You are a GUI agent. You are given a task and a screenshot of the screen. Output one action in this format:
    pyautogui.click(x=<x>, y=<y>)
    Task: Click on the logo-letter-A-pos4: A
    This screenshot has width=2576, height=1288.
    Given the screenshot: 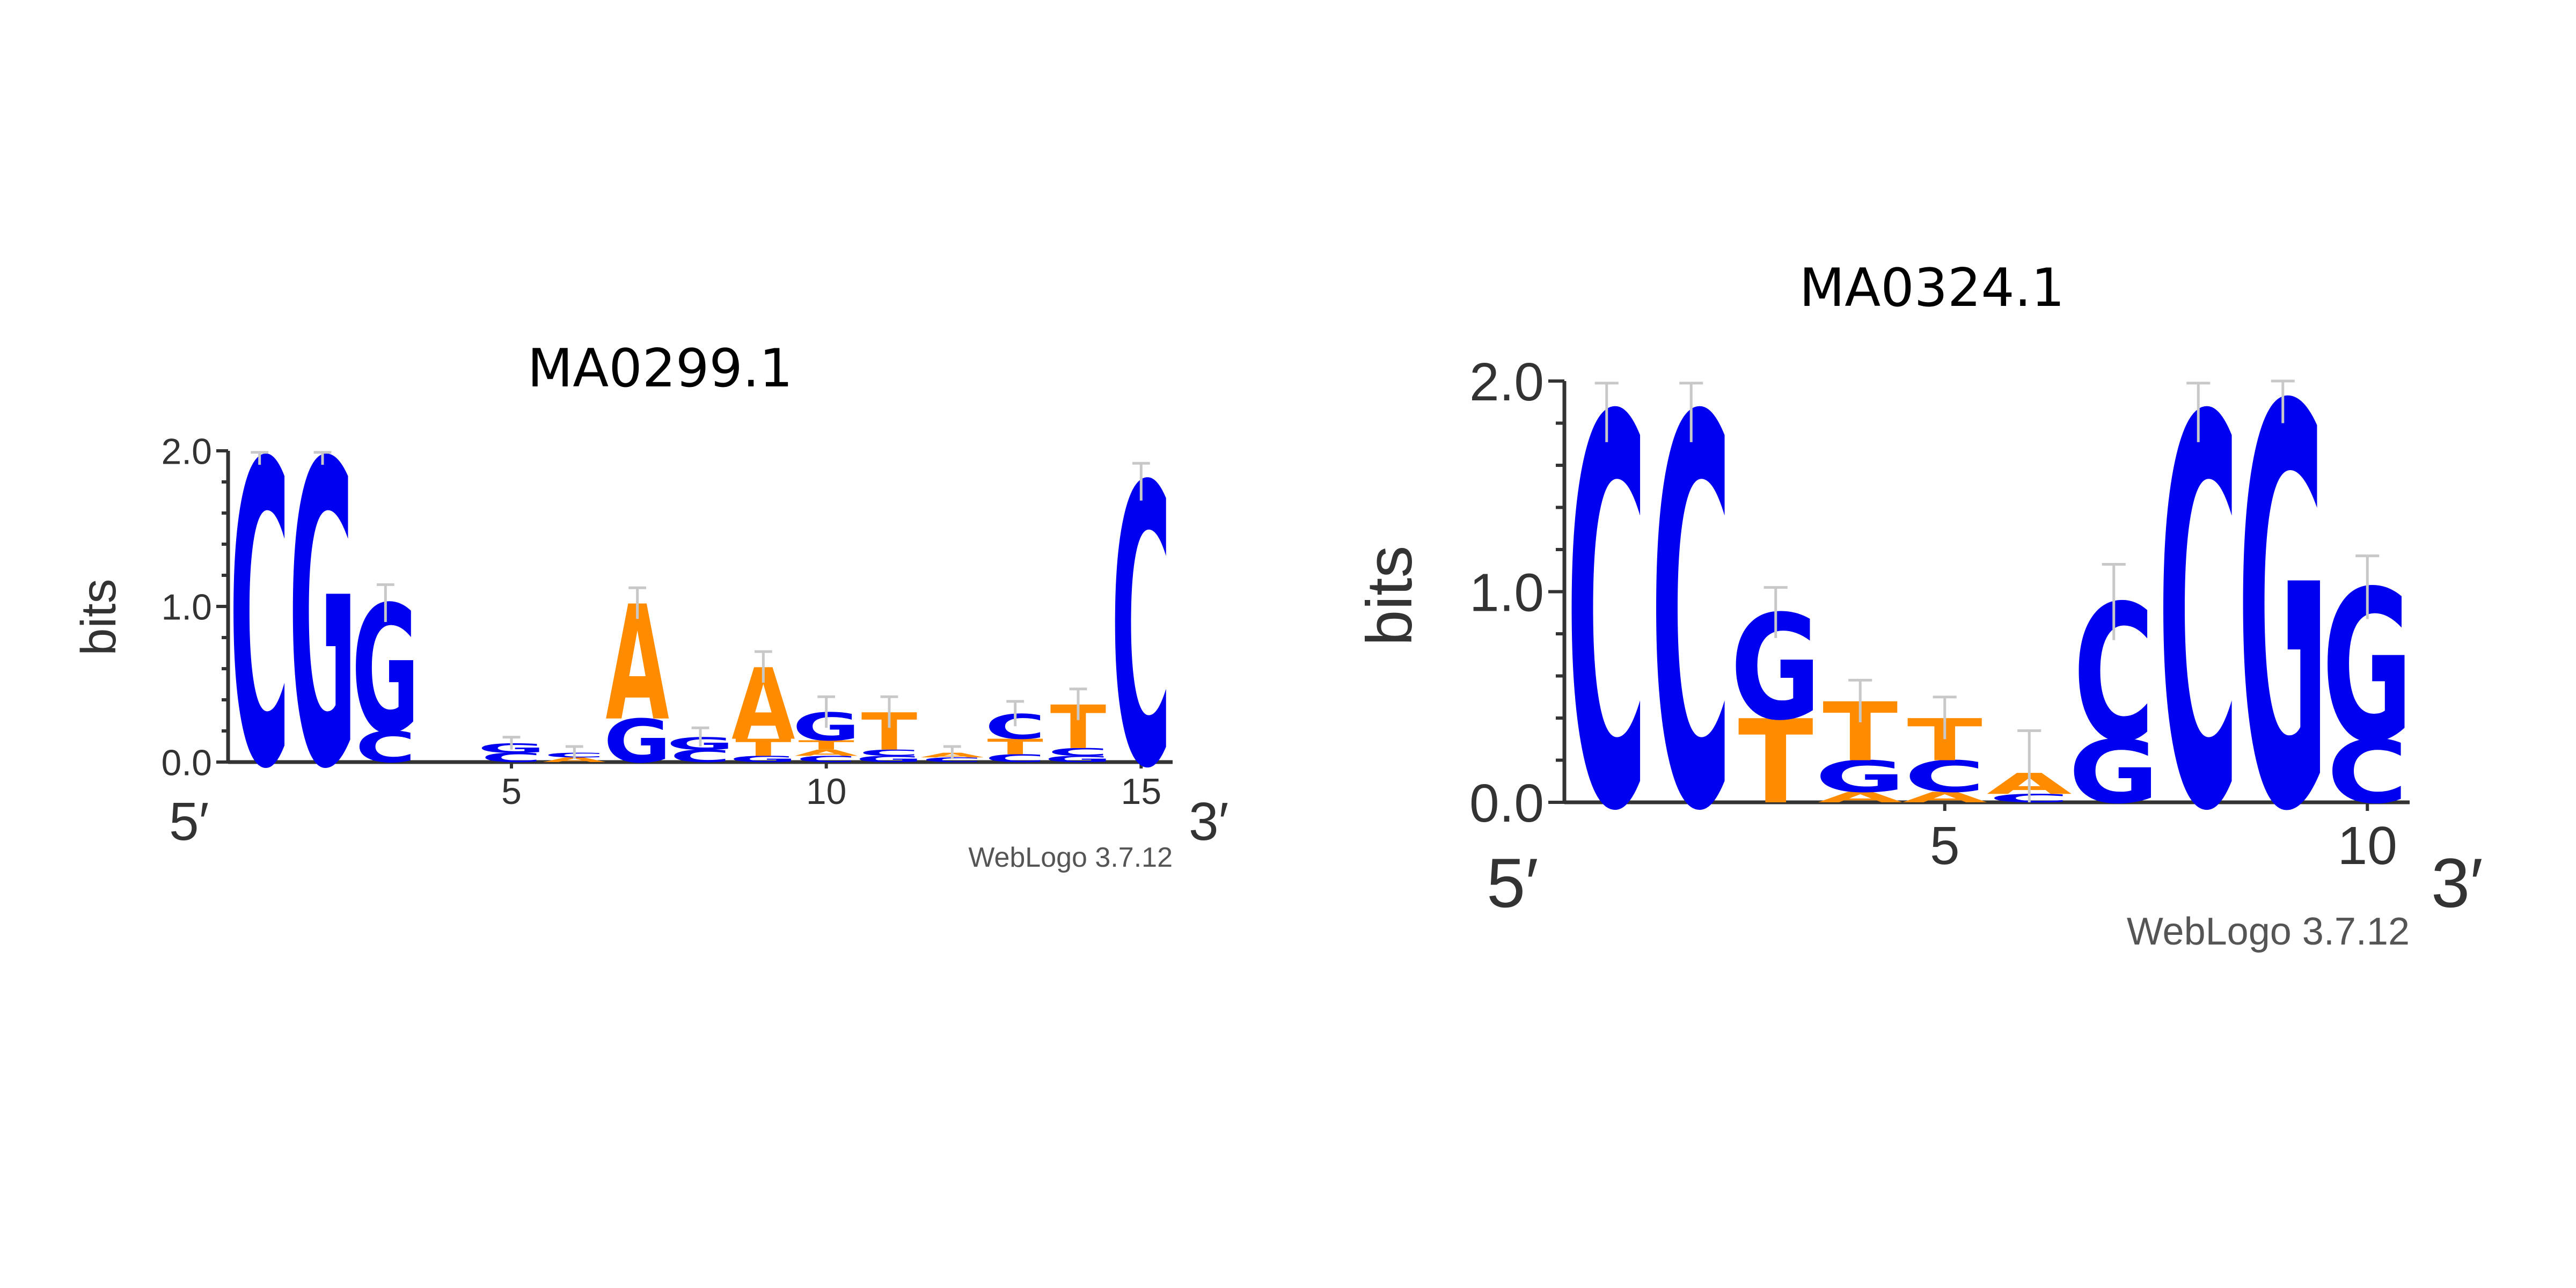 What is the action you would take?
    pyautogui.click(x=1860, y=797)
    